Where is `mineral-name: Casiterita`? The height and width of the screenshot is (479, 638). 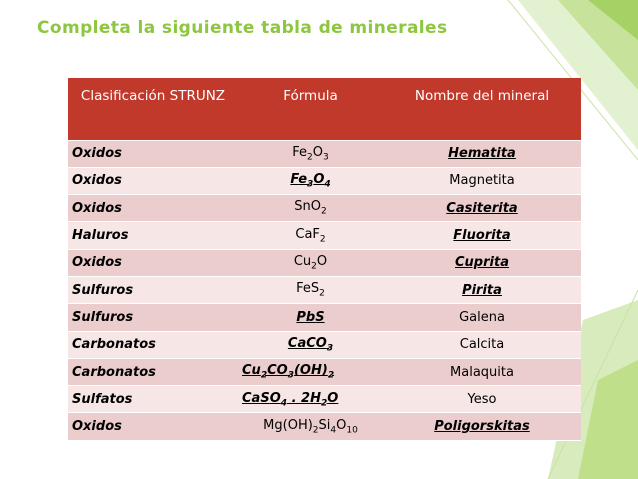
mineral-name: Casiterita is located at coordinates (482, 208).